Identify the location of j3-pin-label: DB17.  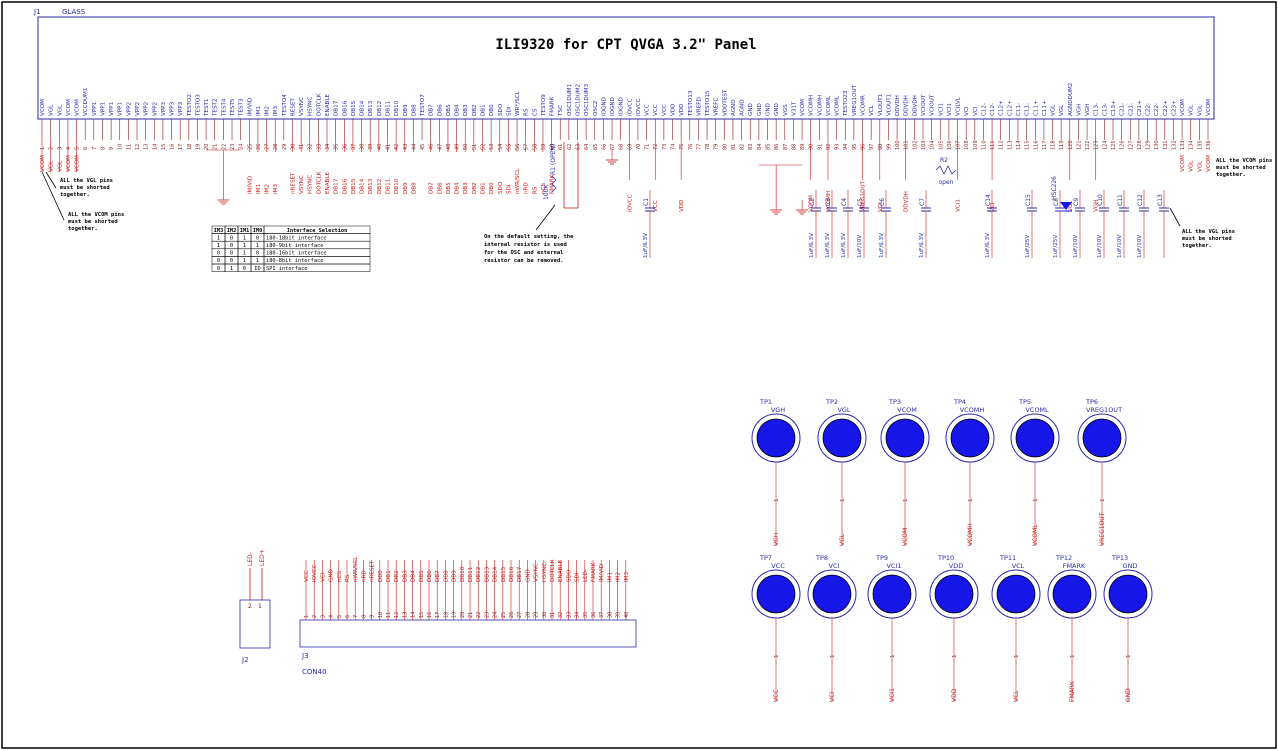
(520, 574).